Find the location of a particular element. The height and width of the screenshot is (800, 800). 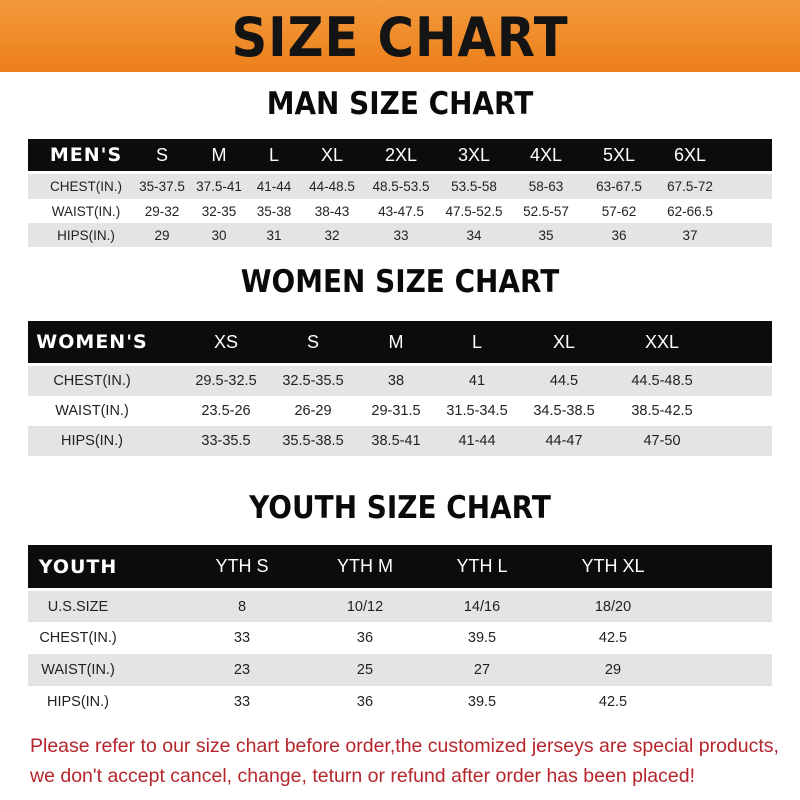

measurement-value: 25 is located at coordinates (365, 670).